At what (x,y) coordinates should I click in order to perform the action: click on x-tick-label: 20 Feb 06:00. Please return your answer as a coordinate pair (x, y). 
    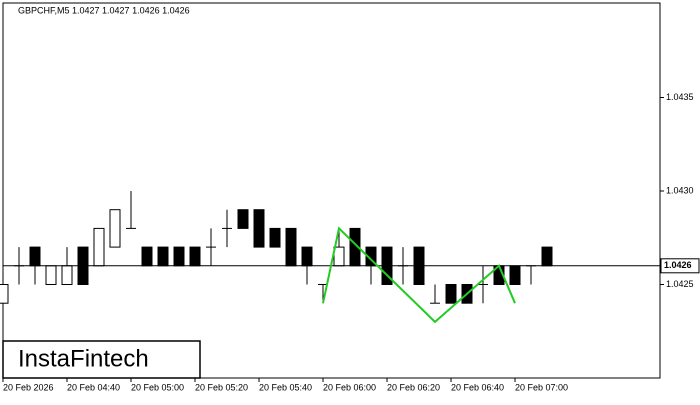
    Looking at the image, I should click on (349, 387).